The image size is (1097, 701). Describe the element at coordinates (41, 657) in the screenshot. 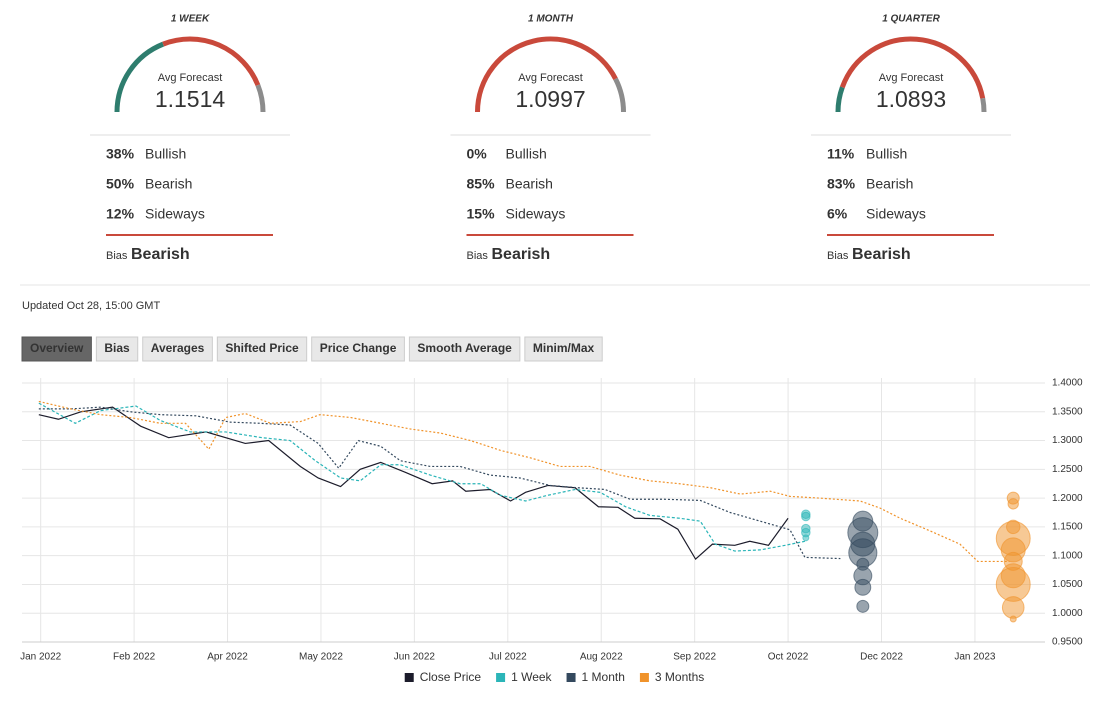

I see `x-tick-label: Jan 2022` at that location.